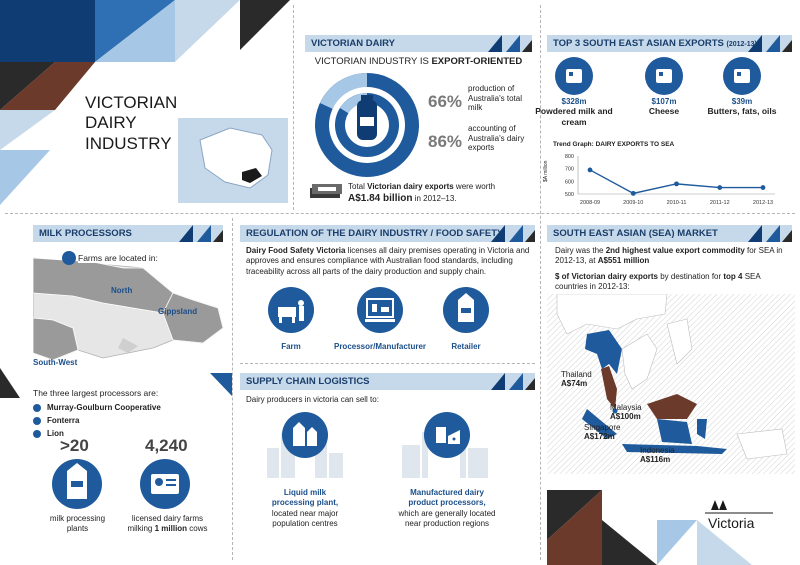  I want to click on country-singapore: Singapore A$172m, so click(602, 432).